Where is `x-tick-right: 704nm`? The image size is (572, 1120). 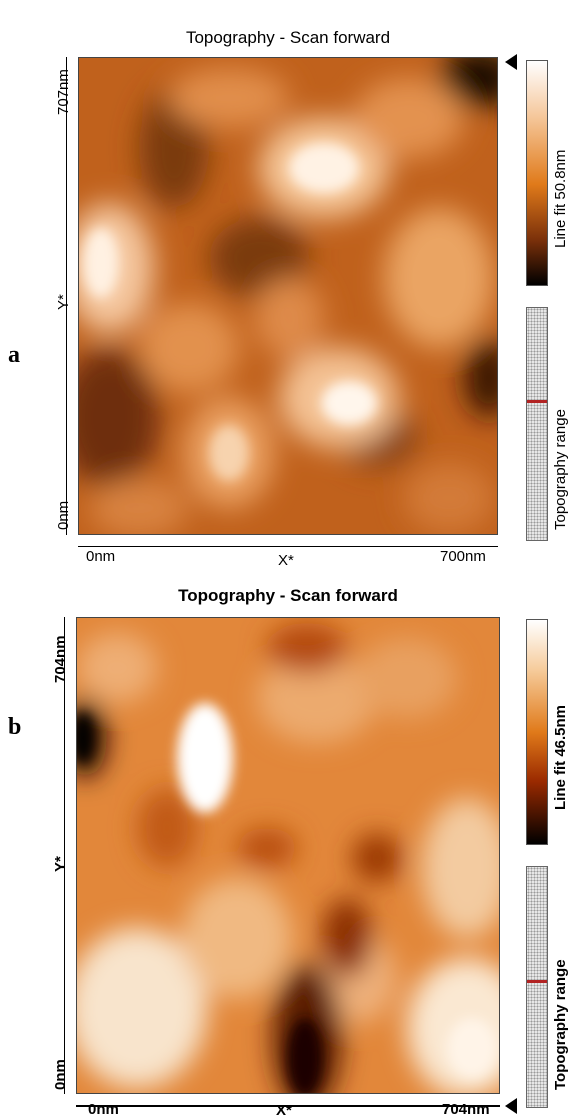
x-tick-right: 704nm is located at coordinates (466, 1109).